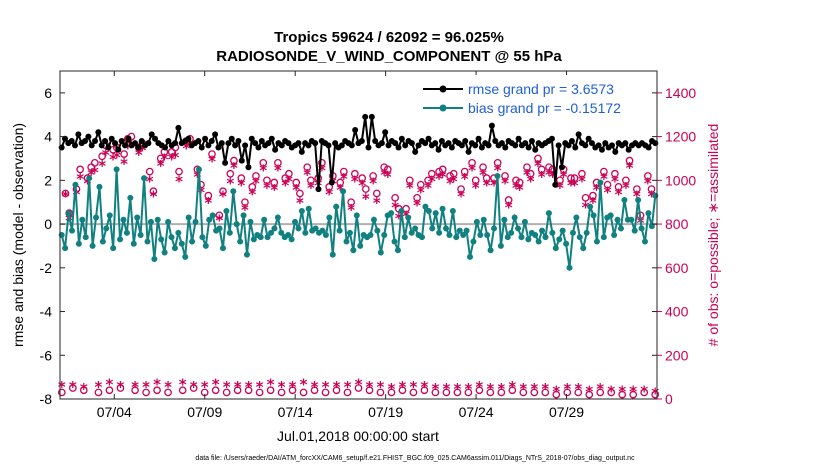 Image resolution: width=830 pixels, height=470 pixels. What do you see at coordinates (676, 246) in the screenshot?
I see `right-axis: 0 200 400 600 800 1000 1200 1400` at bounding box center [676, 246].